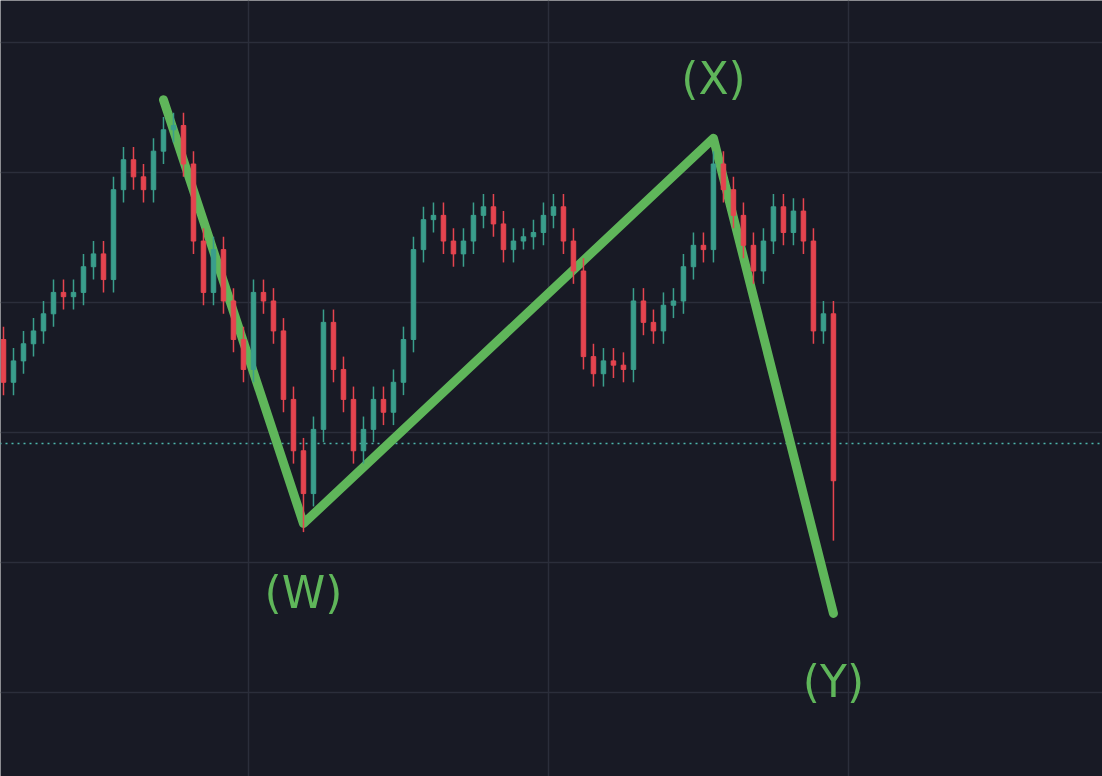  I want to click on text: (Y), so click(833, 682).